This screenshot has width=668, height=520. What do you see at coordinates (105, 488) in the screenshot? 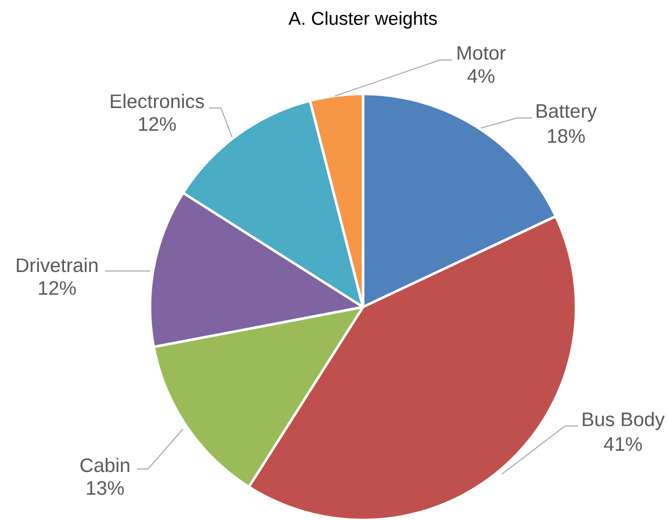
I see `data-label: 13%` at bounding box center [105, 488].